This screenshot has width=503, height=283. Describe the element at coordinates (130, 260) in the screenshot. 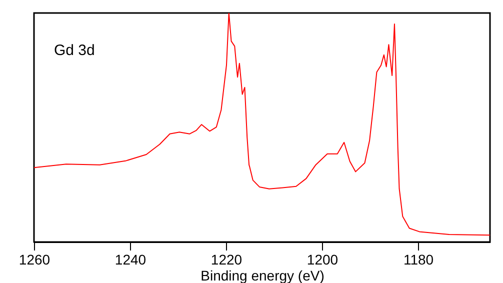

I see `x-tick-label: 1240` at that location.